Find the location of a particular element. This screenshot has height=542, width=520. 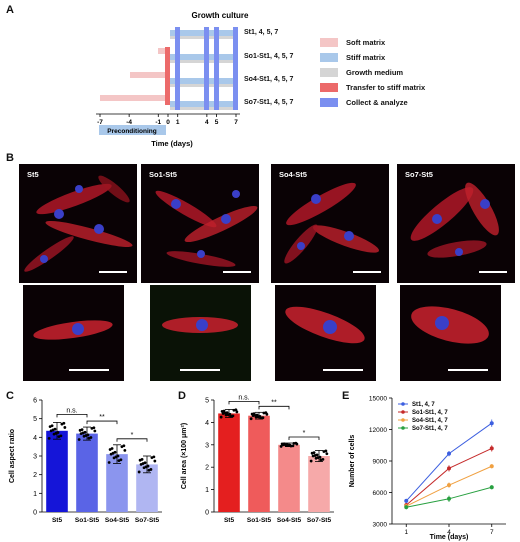

x-axis-label: Time (days) is located at coordinates (449, 537).